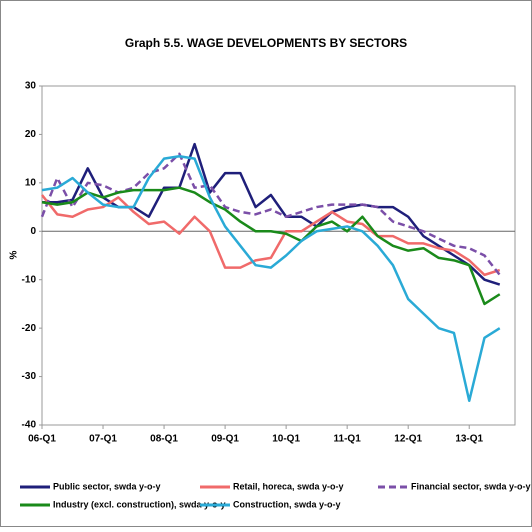  Describe the element at coordinates (29, 279) in the screenshot. I see `y-tick-label: -10` at that location.